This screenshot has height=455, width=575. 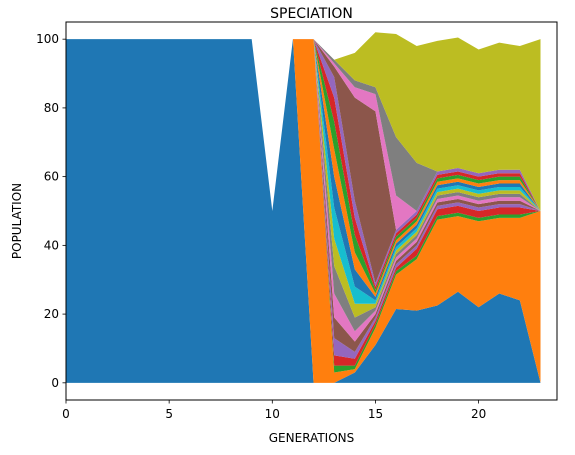 I want to click on x-axis-ticks: 0 5 10 15 20, so click(x=274, y=410).